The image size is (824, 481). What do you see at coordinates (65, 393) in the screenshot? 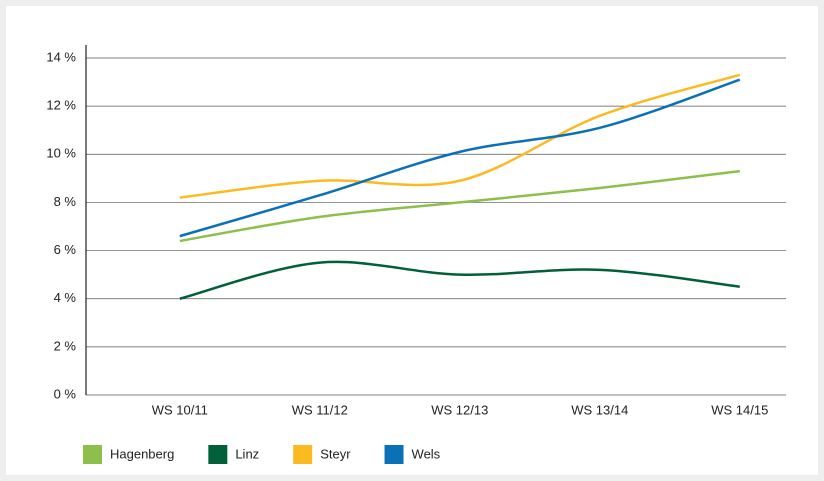
I see `y-tick-label: 0 %` at bounding box center [65, 393].